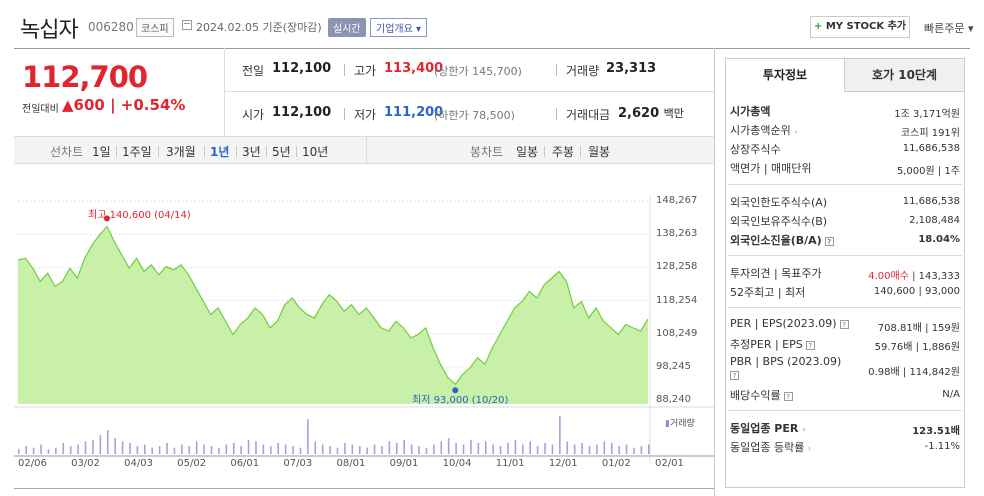 The image size is (984, 496). I want to click on period-1y: 1년, so click(220, 152).